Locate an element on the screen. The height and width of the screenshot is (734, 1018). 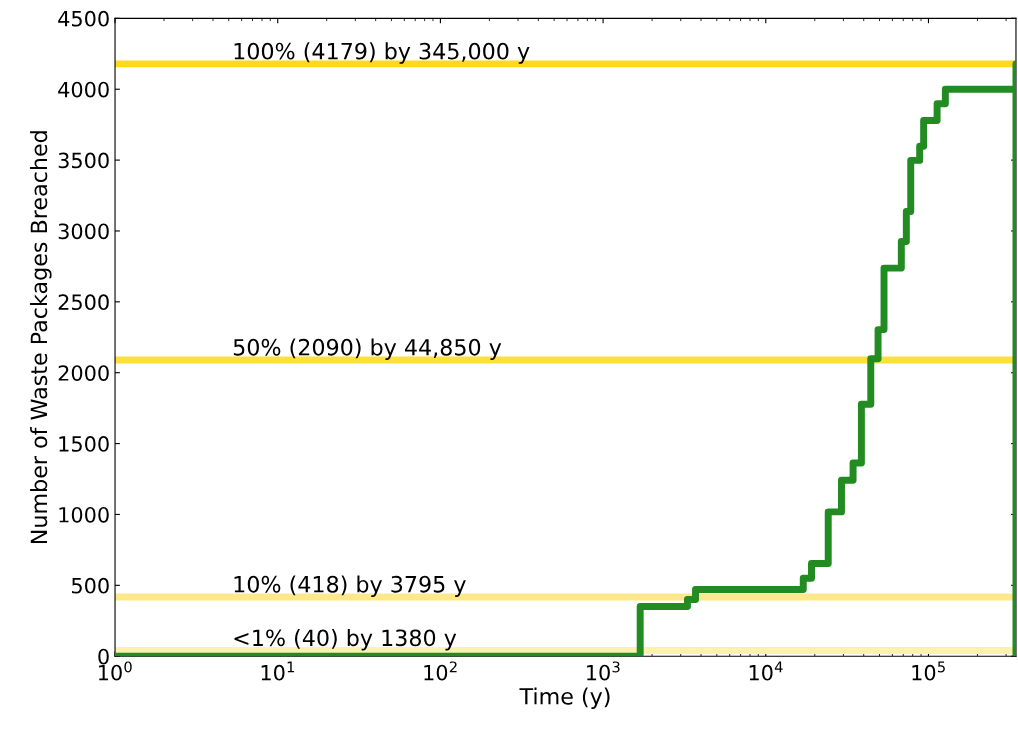
y-tick-label: 2000 is located at coordinates (83, 373).